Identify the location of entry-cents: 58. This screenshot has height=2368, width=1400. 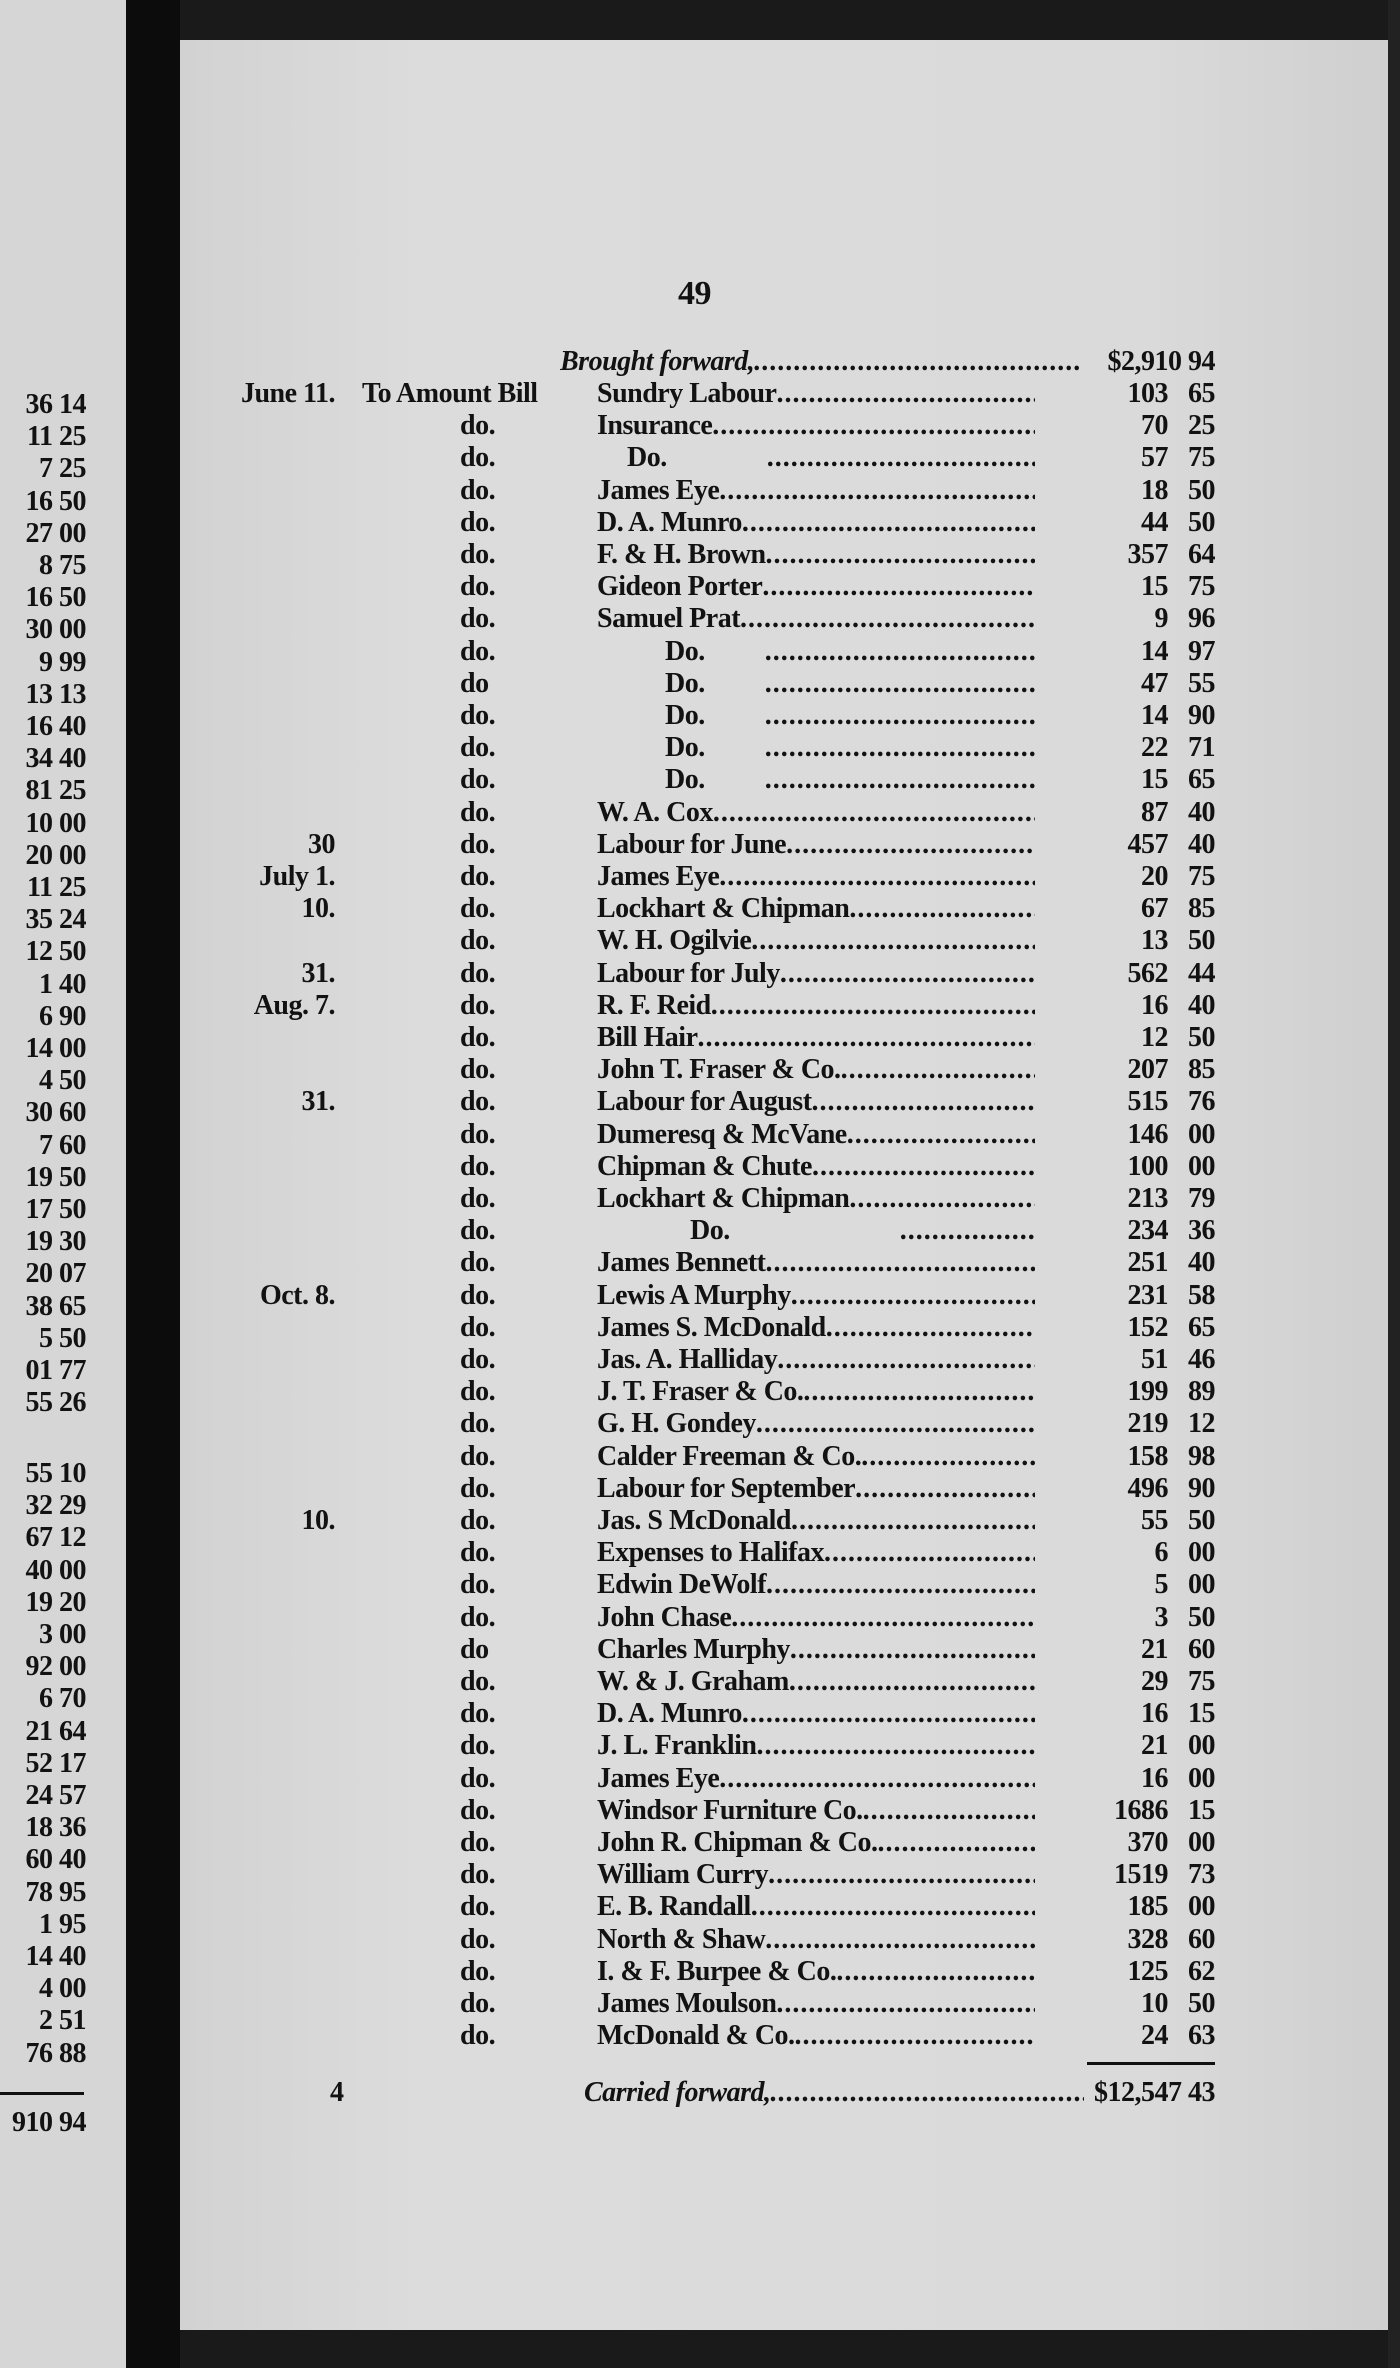
(1202, 1295).